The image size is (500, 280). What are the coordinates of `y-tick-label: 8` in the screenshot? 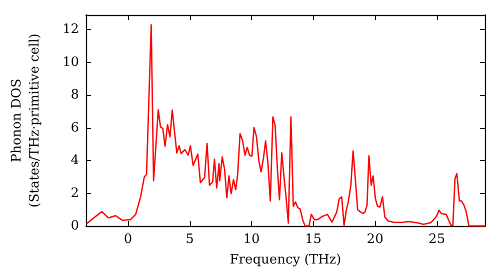 It's located at (74, 95).